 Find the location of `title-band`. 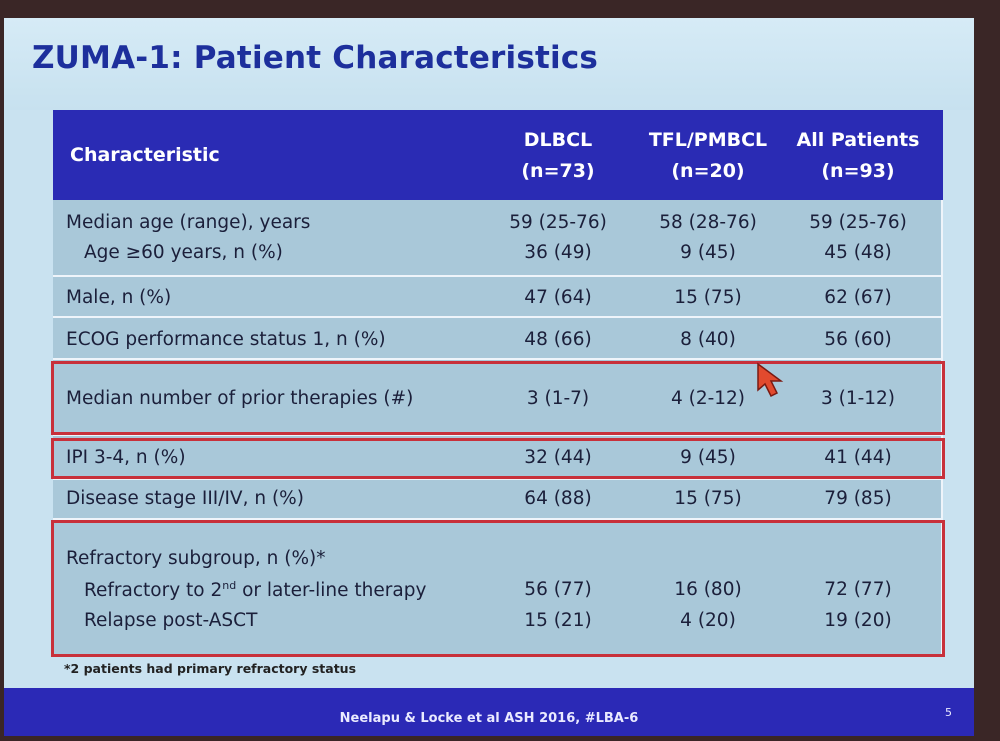

title-band is located at coordinates (489, 64).